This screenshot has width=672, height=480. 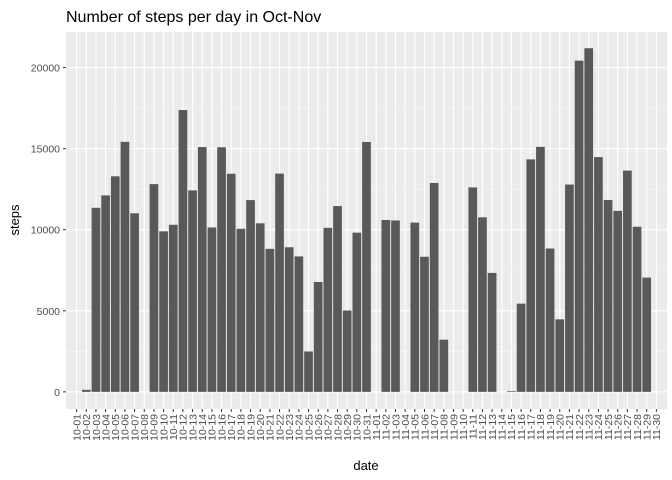 I want to click on y-tick-label: 0, so click(x=57, y=393).